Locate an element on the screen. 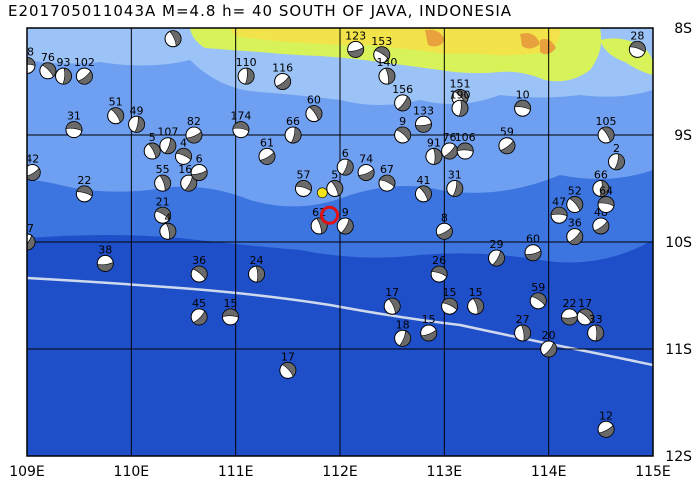 The width and height of the screenshot is (697, 484). event-label: 31 is located at coordinates (455, 175).